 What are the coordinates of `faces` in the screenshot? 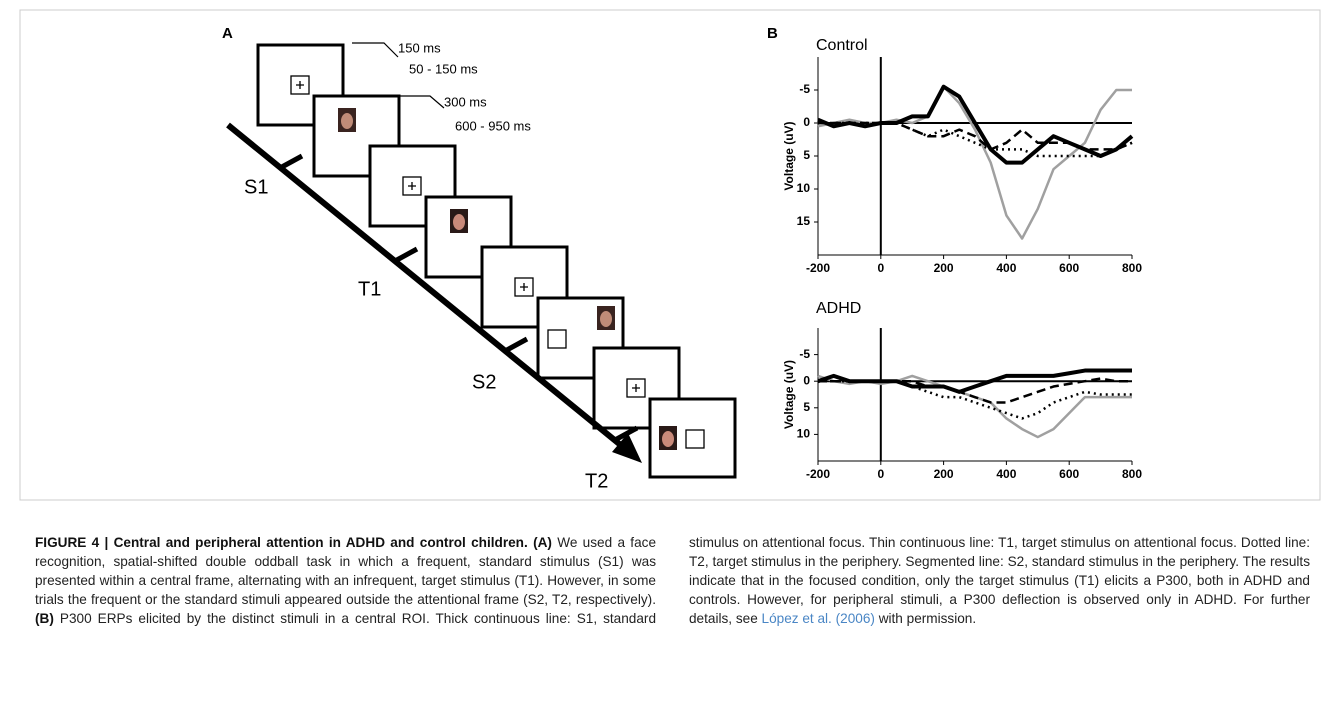 It's located at (507, 279).